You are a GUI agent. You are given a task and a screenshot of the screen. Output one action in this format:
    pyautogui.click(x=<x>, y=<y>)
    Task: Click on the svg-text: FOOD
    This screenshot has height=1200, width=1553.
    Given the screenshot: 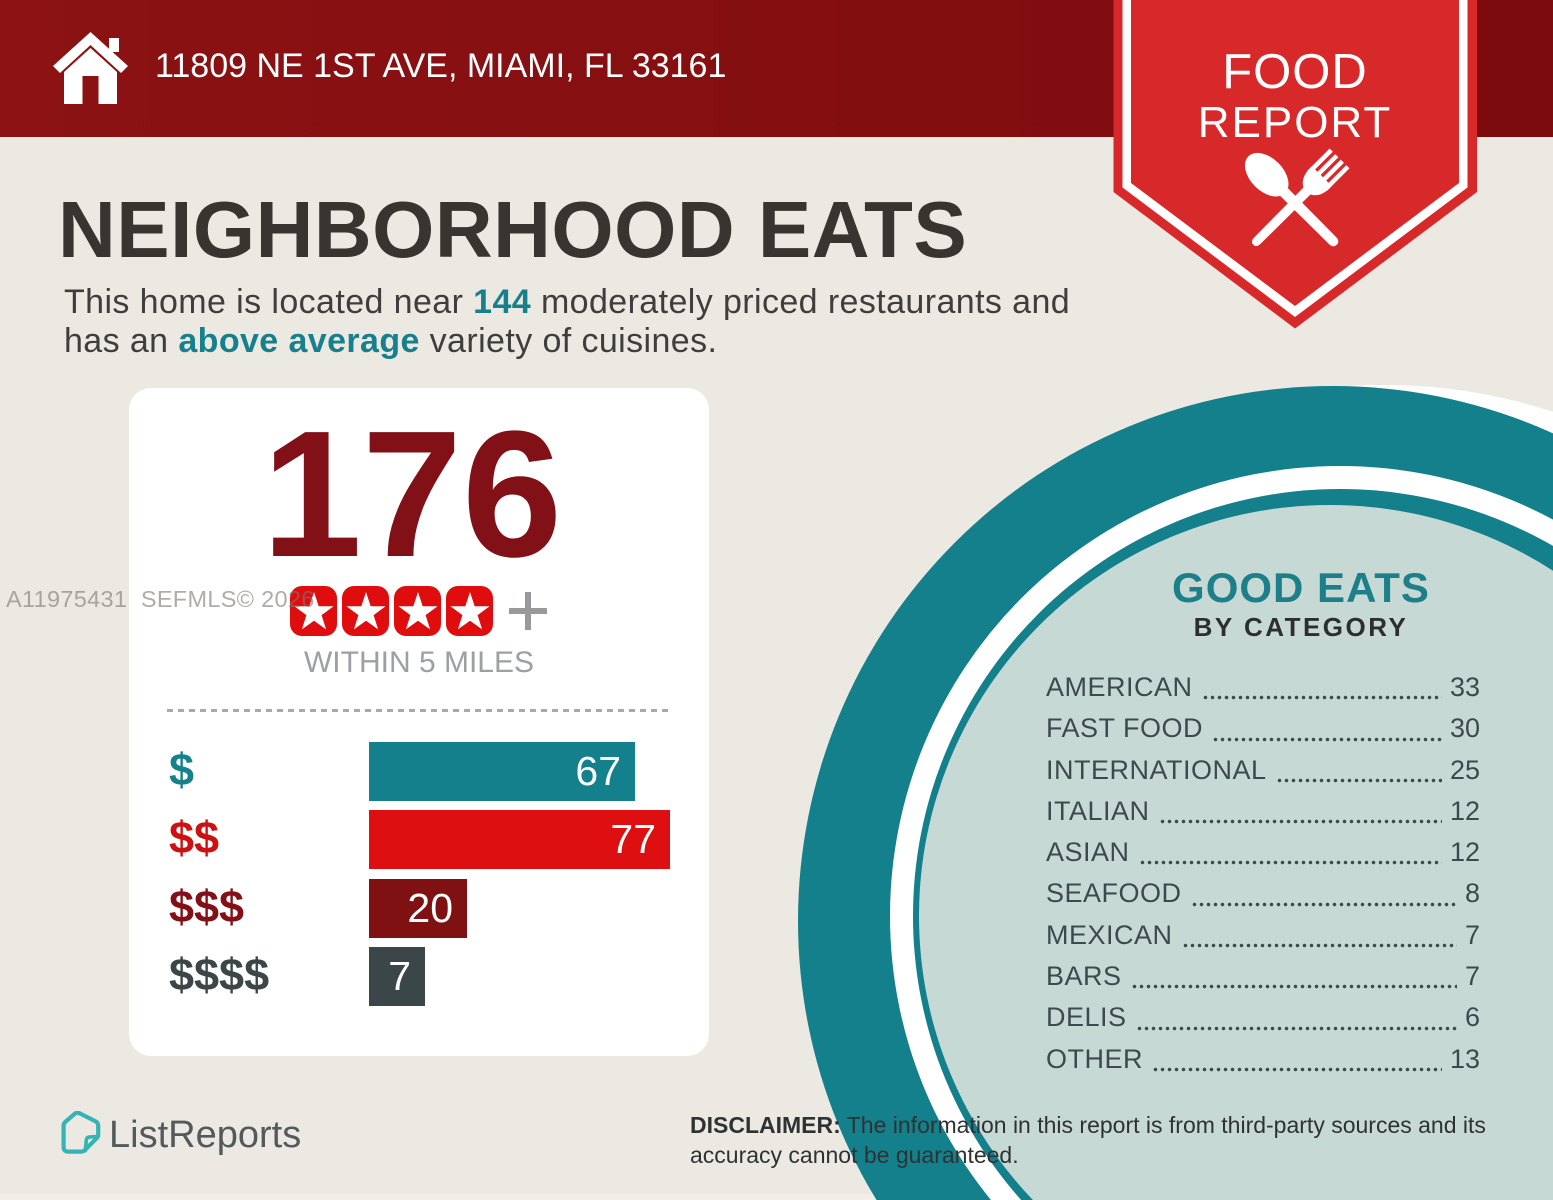 What is the action you would take?
    pyautogui.click(x=1295, y=72)
    